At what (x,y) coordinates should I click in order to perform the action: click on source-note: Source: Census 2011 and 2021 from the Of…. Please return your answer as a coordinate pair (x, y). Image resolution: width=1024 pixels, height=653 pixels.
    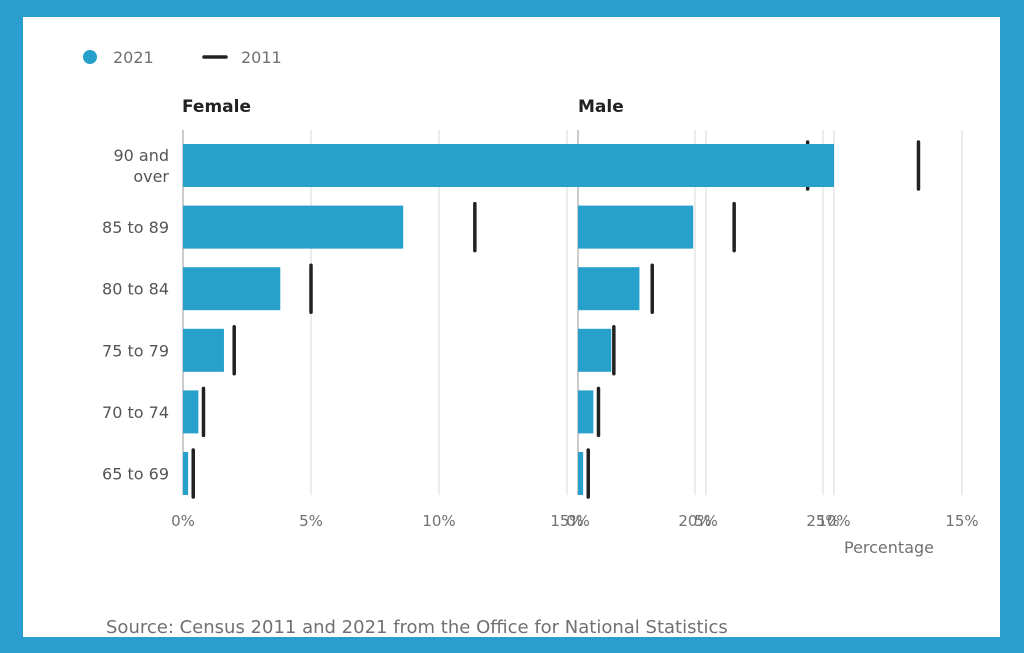
    Looking at the image, I should click on (417, 627).